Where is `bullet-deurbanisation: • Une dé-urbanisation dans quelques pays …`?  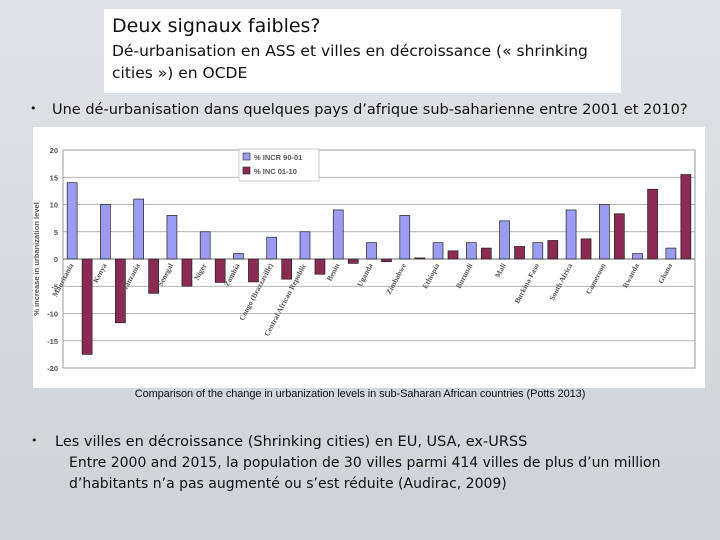
bullet-deurbanisation: • Une dé-urbanisation dans quelques pays … is located at coordinates (359, 109).